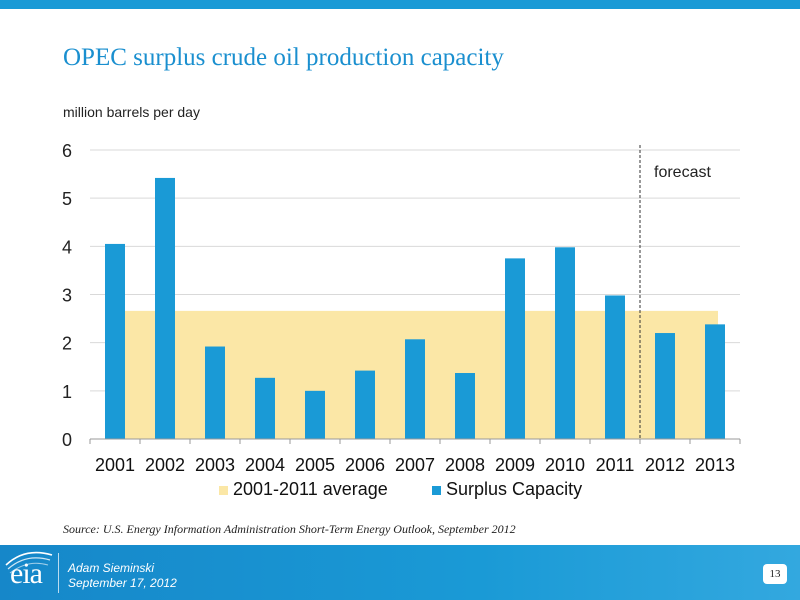 The width and height of the screenshot is (800, 600). What do you see at coordinates (514, 489) in the screenshot?
I see `legend-label-surplus: Surplus Capacity` at bounding box center [514, 489].